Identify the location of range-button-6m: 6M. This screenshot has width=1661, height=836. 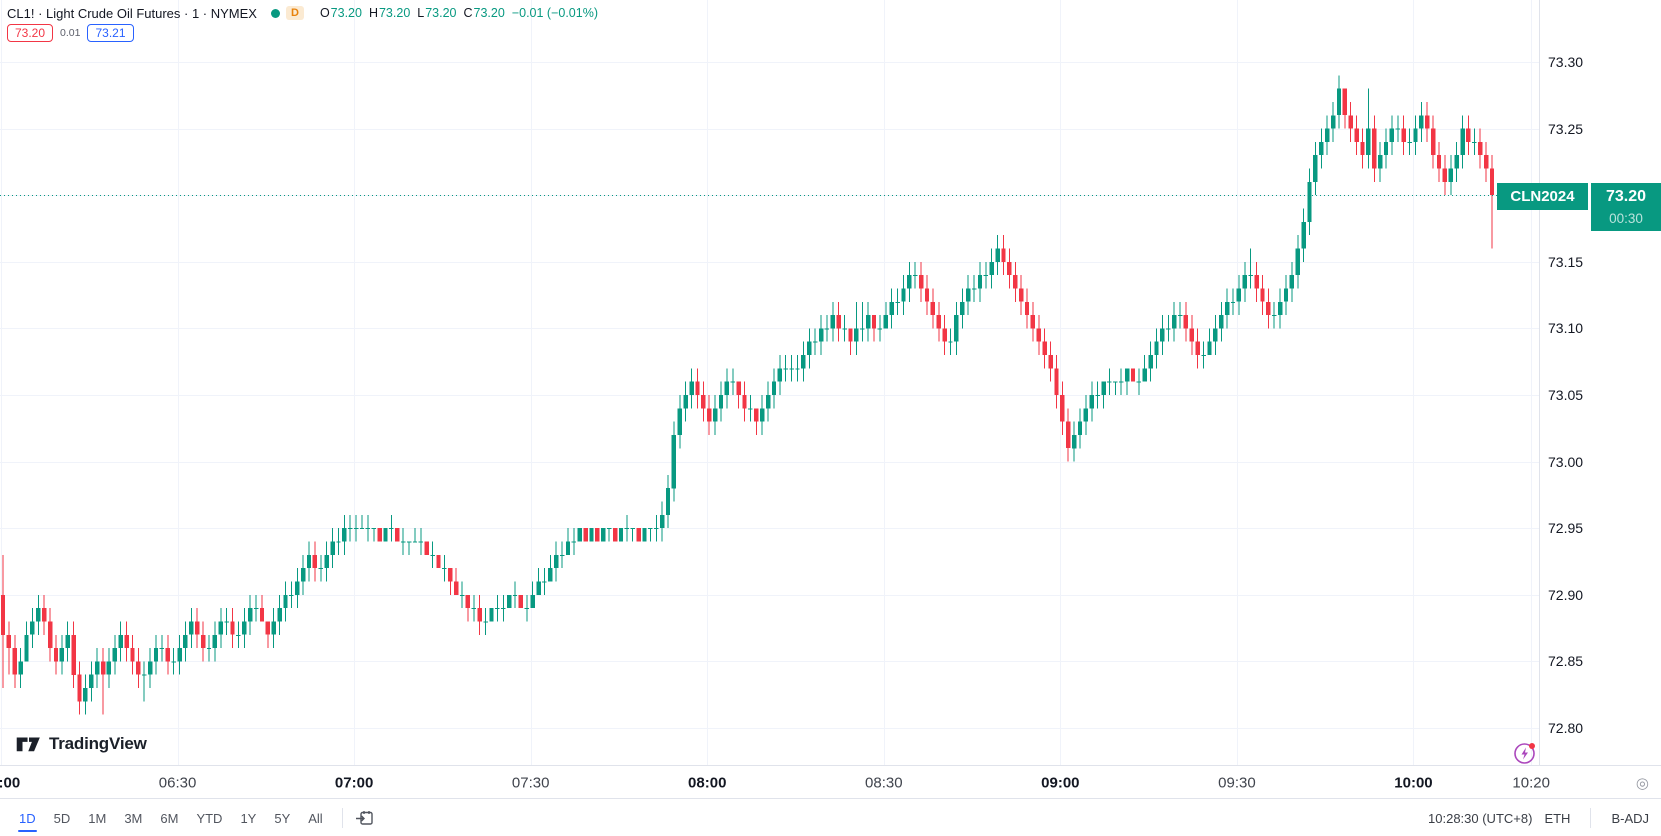
(169, 818).